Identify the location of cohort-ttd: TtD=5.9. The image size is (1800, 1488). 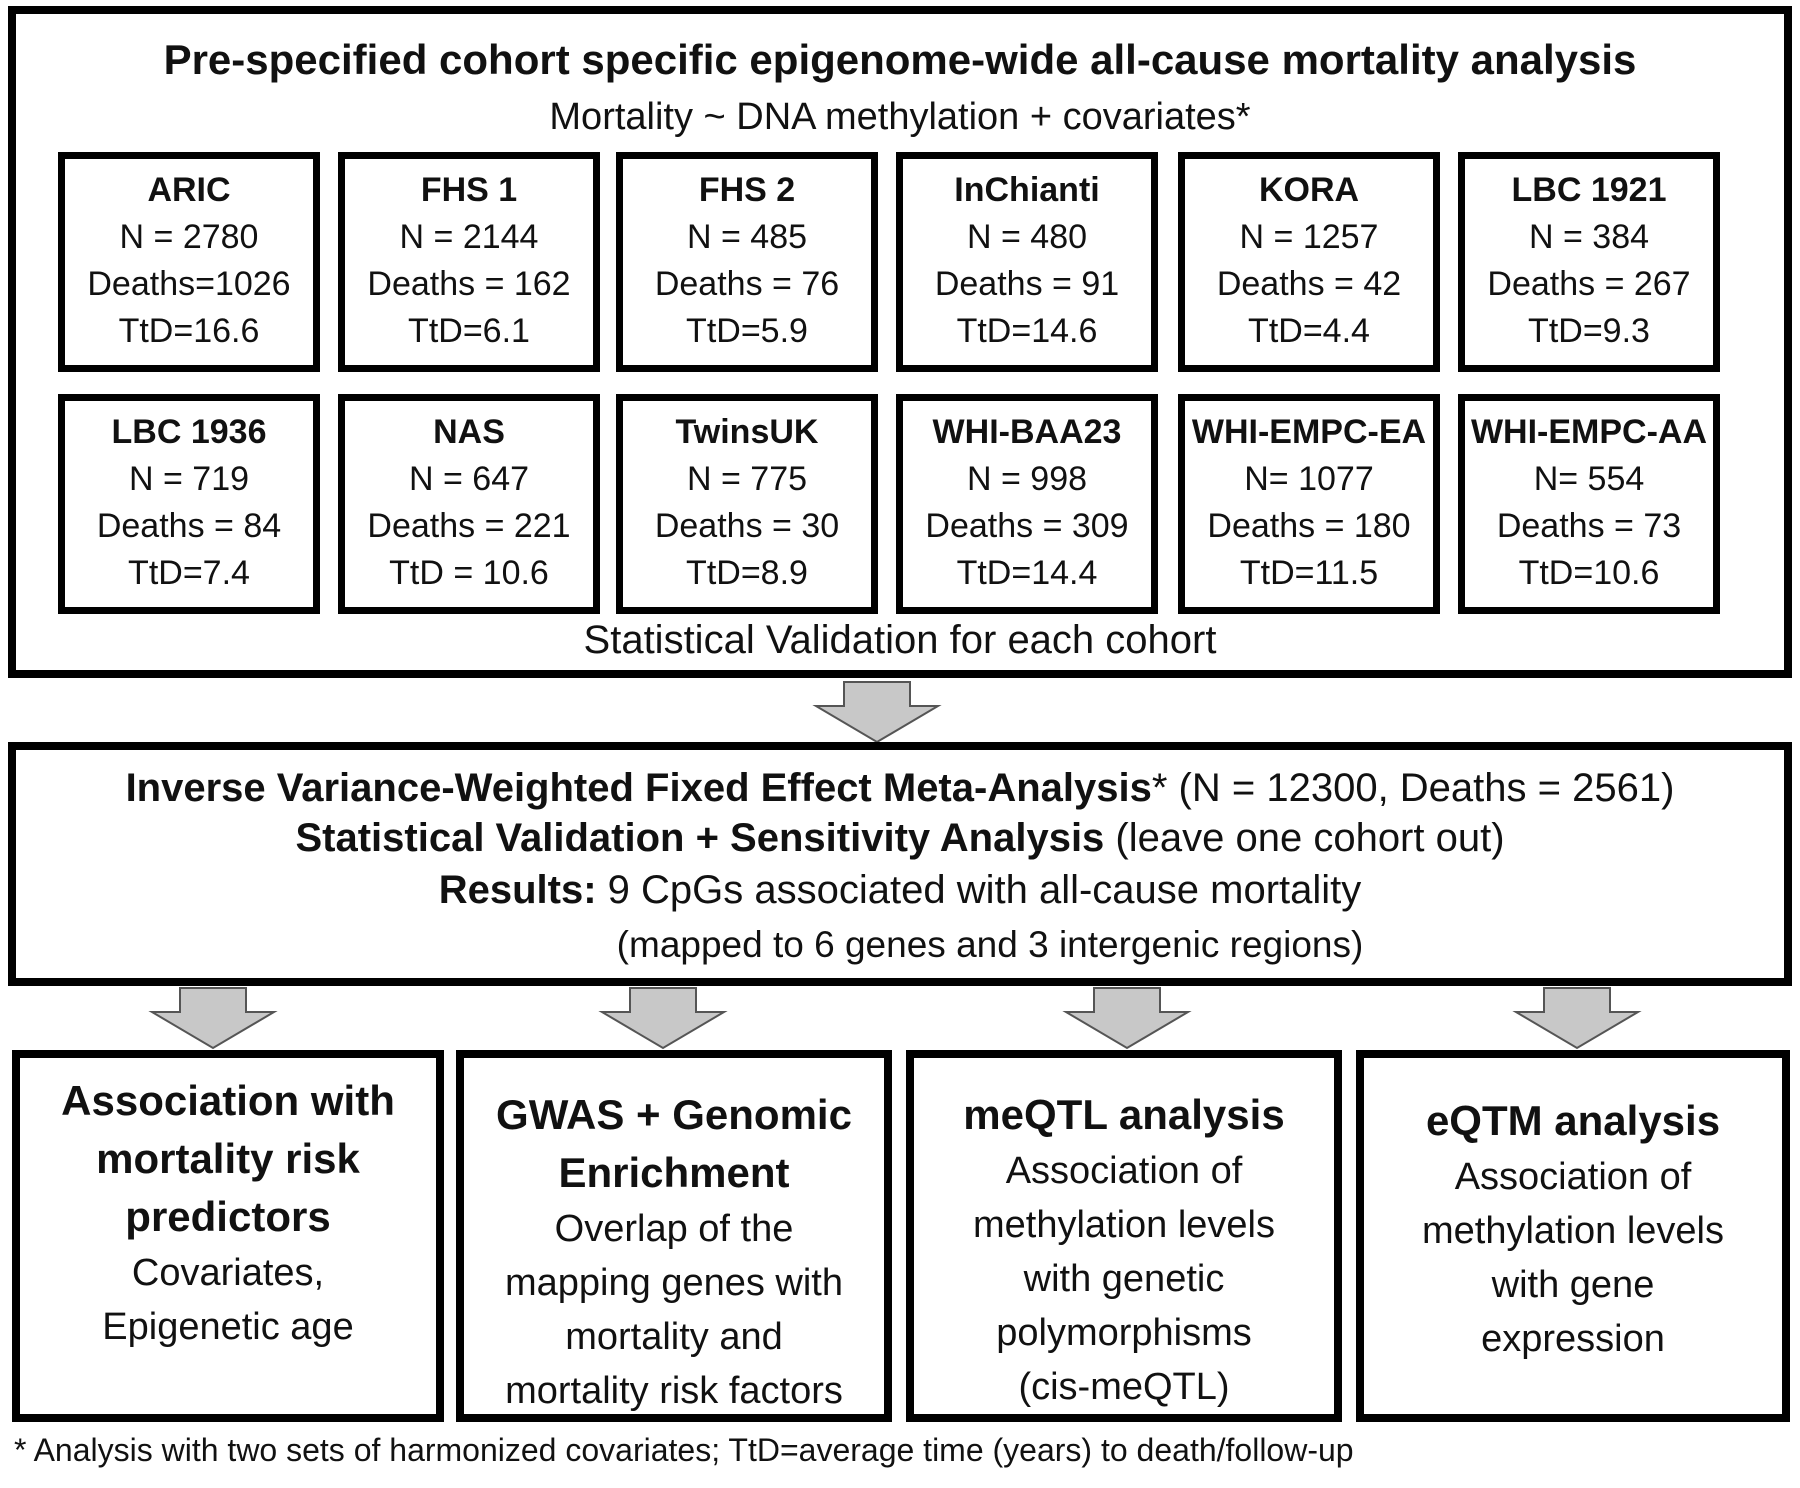
(747, 331).